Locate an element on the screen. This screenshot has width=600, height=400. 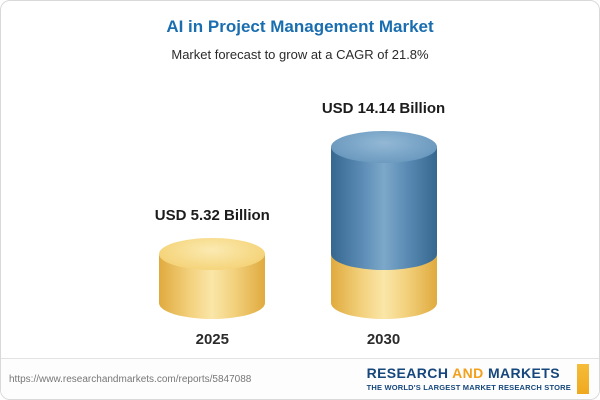
bar-group-2025: USD 5.32 Billion 2025 is located at coordinates (212, 277).